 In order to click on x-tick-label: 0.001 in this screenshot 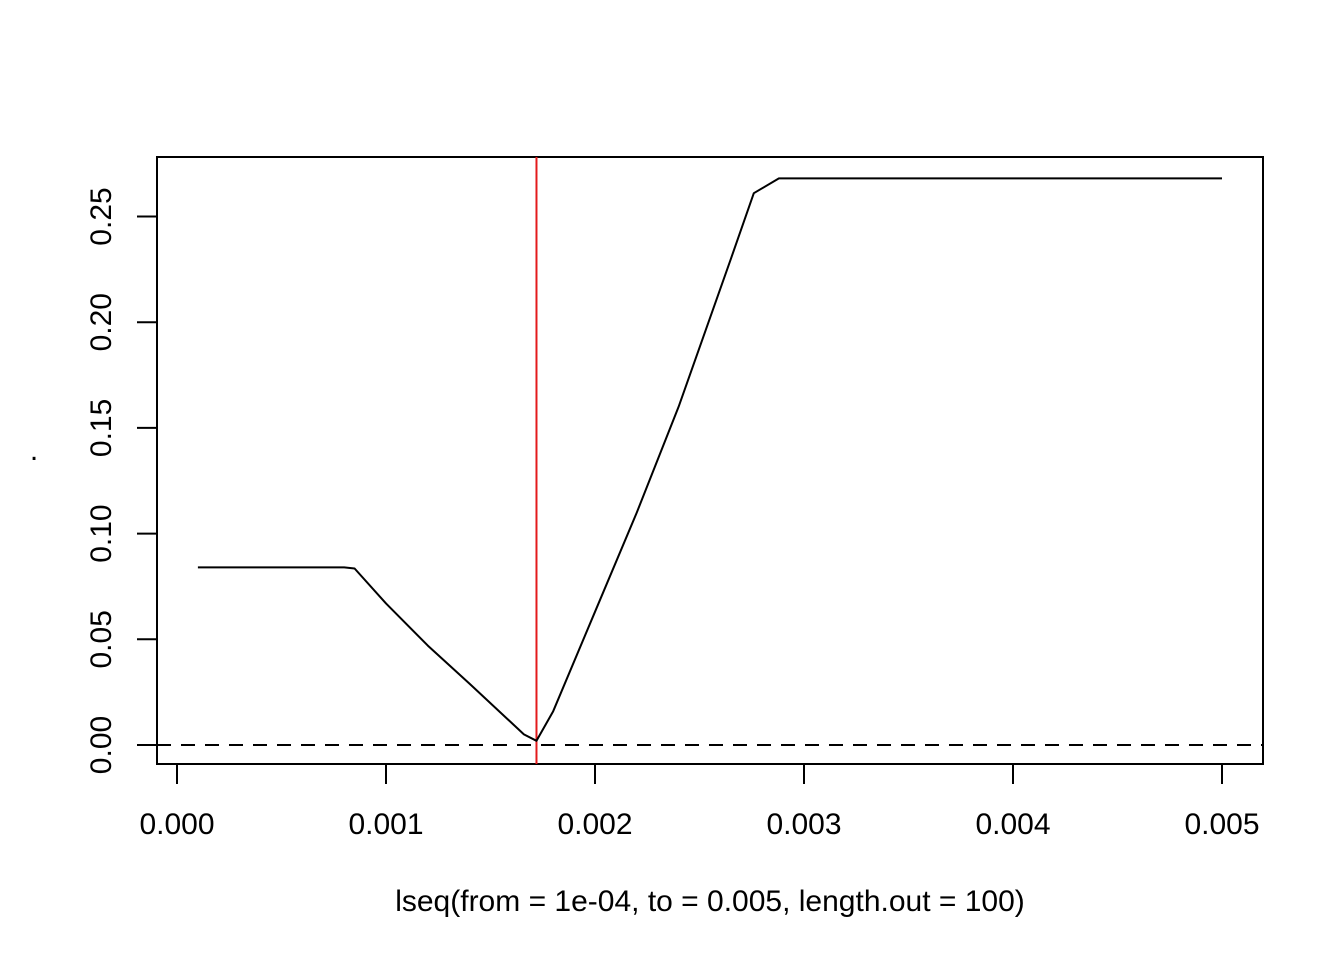, I will do `click(385, 824)`.